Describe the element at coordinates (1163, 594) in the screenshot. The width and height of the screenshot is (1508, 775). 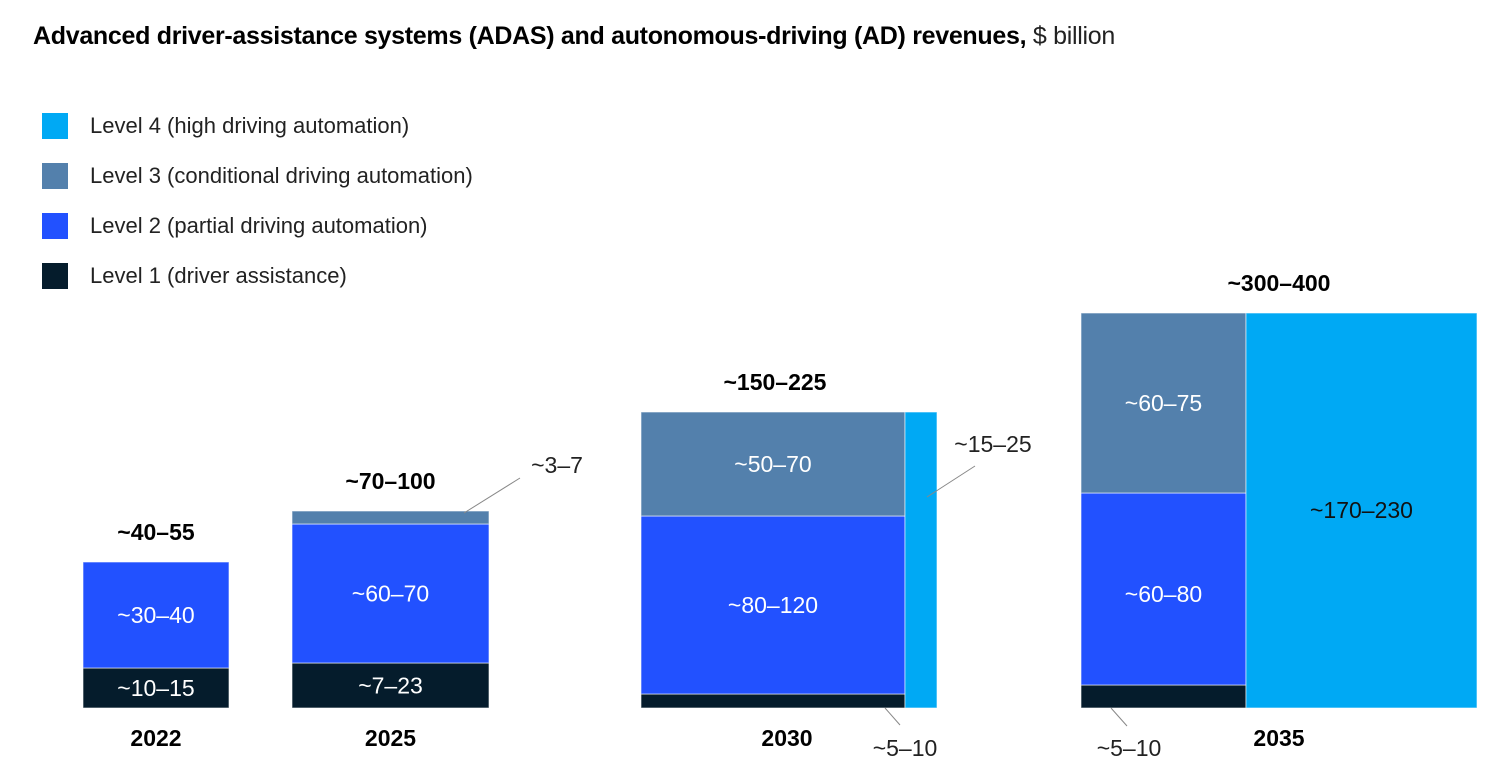
I see `segment-label-2035-l2: ~60–80` at that location.